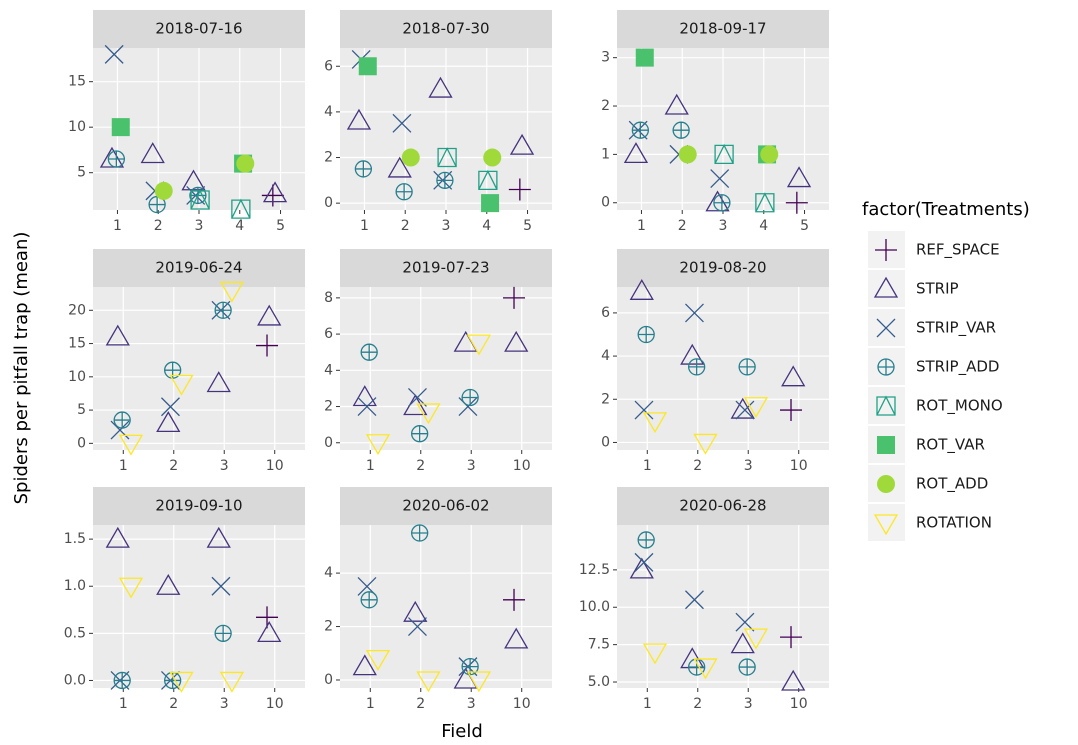 Image resolution: width=1078 pixels, height=745 pixels. What do you see at coordinates (328, 158) in the screenshot?
I see `y-tick-label: 2` at bounding box center [328, 158].